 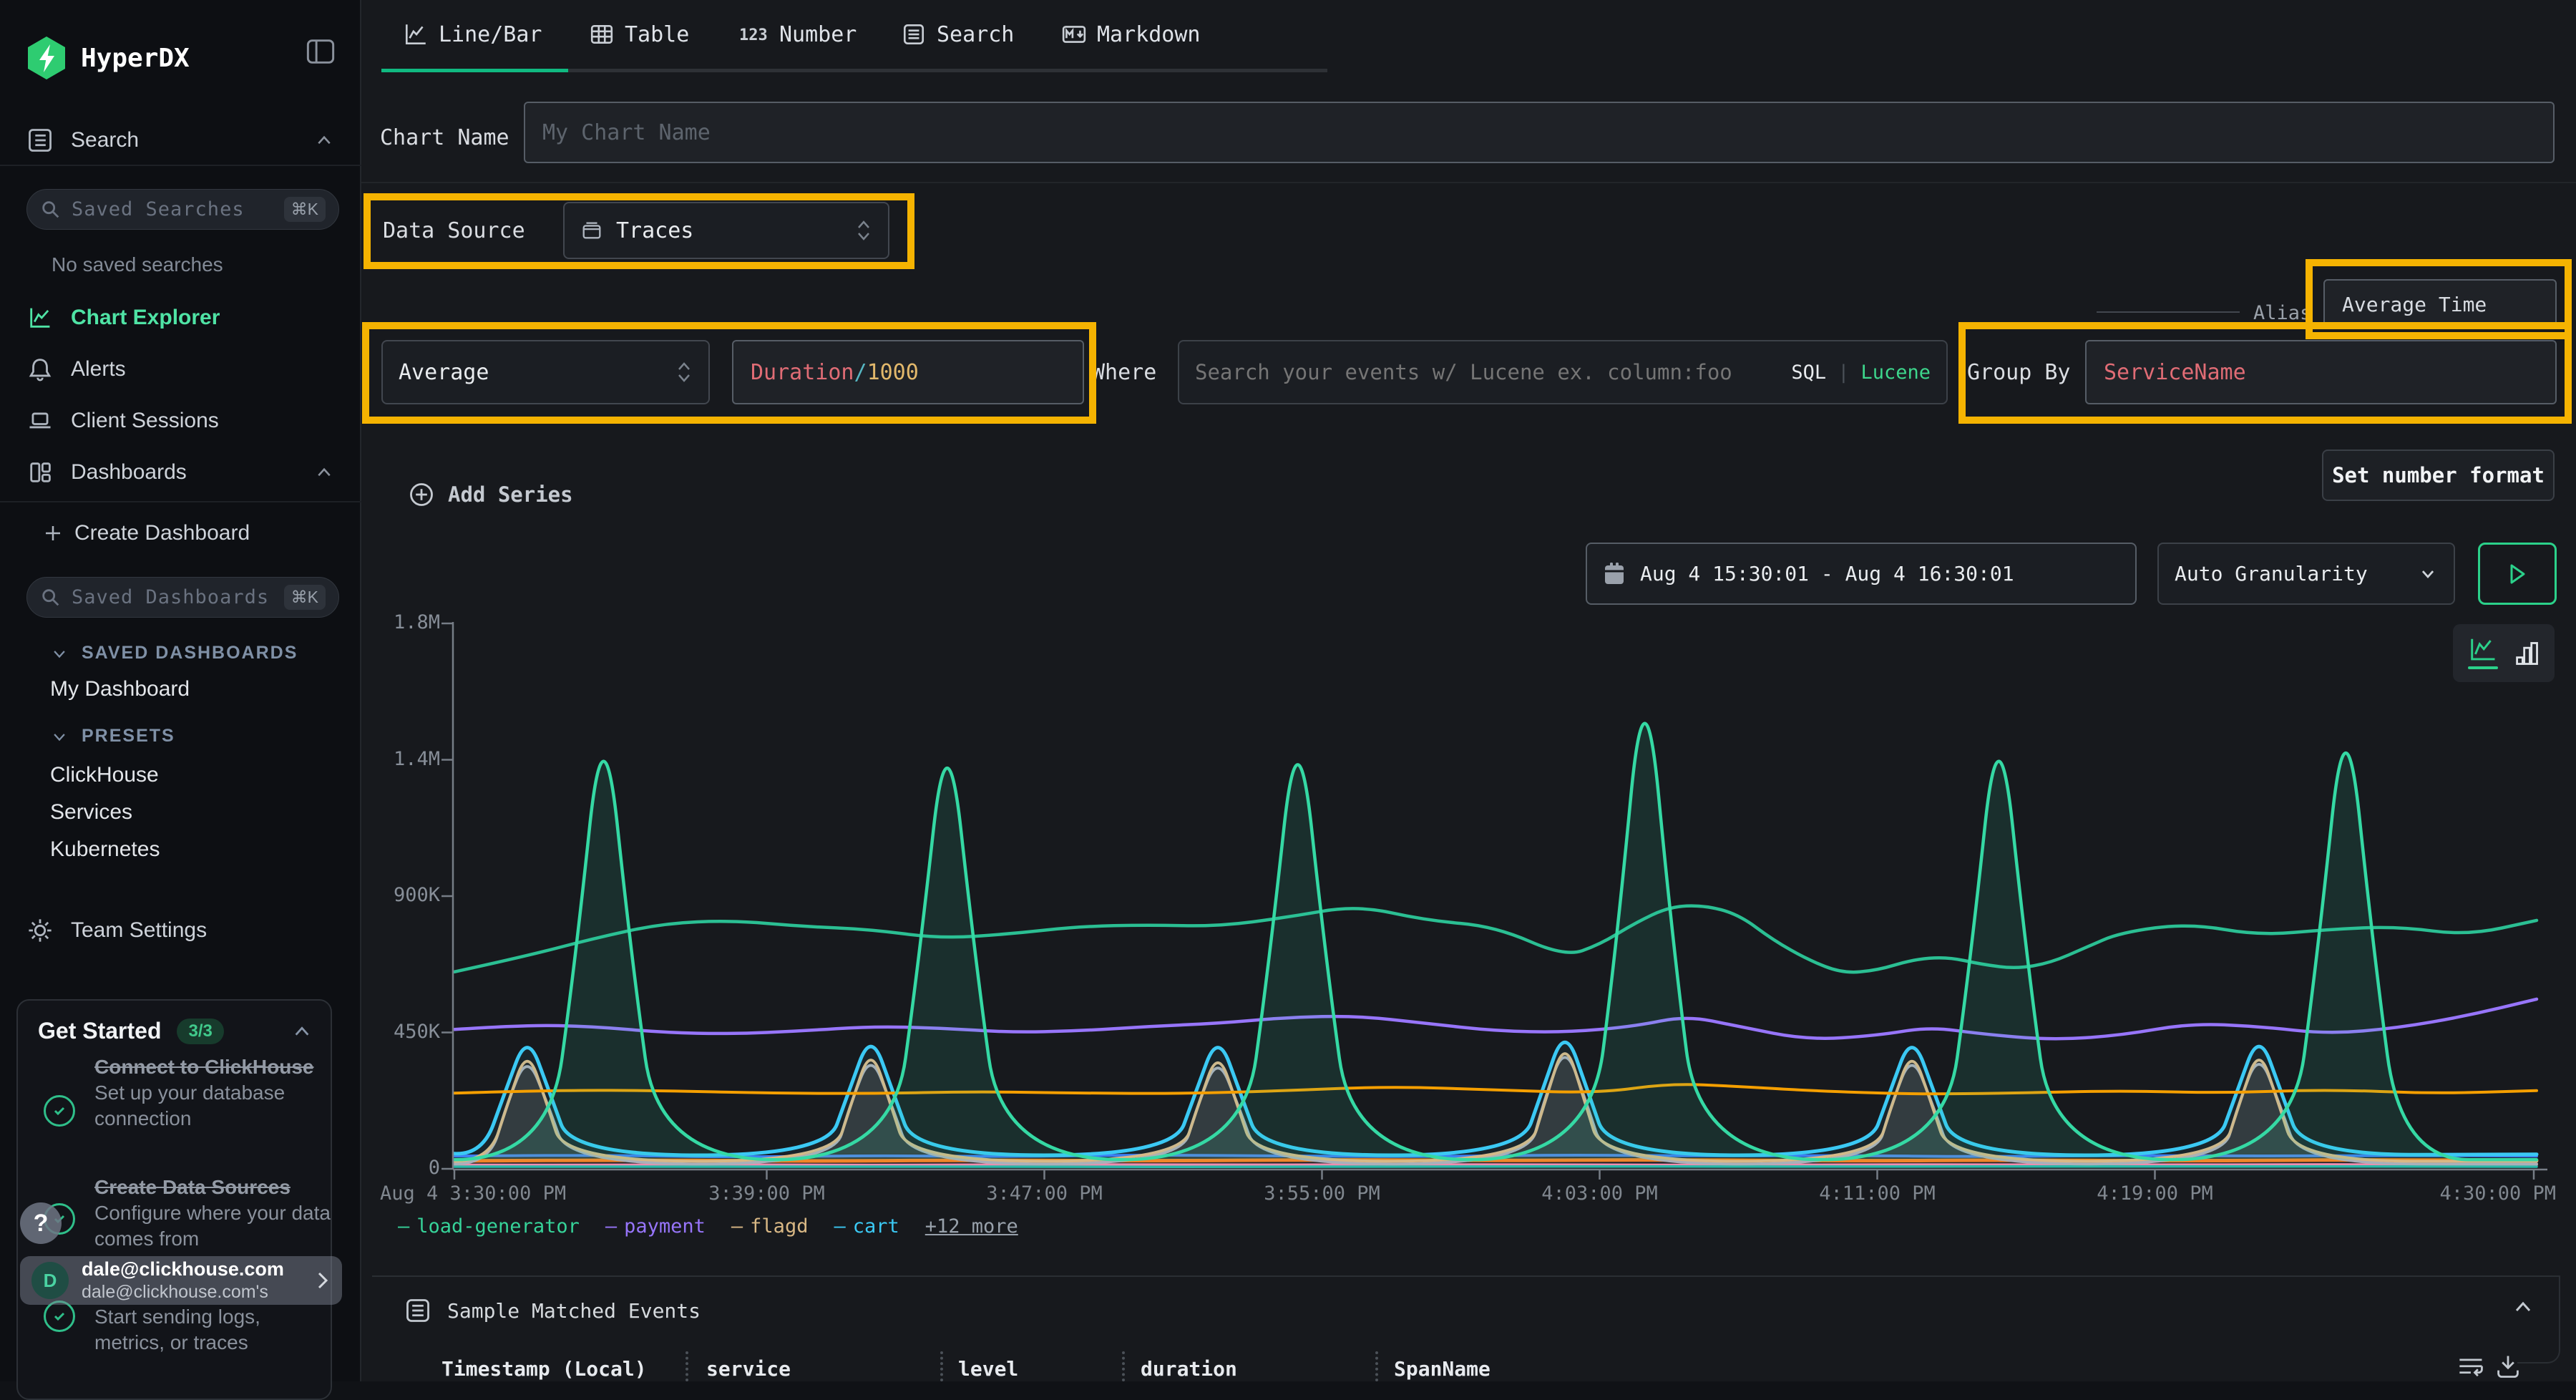 What do you see at coordinates (180, 931) in the screenshot?
I see `sidebar-item-team-settings: Team Settings` at bounding box center [180, 931].